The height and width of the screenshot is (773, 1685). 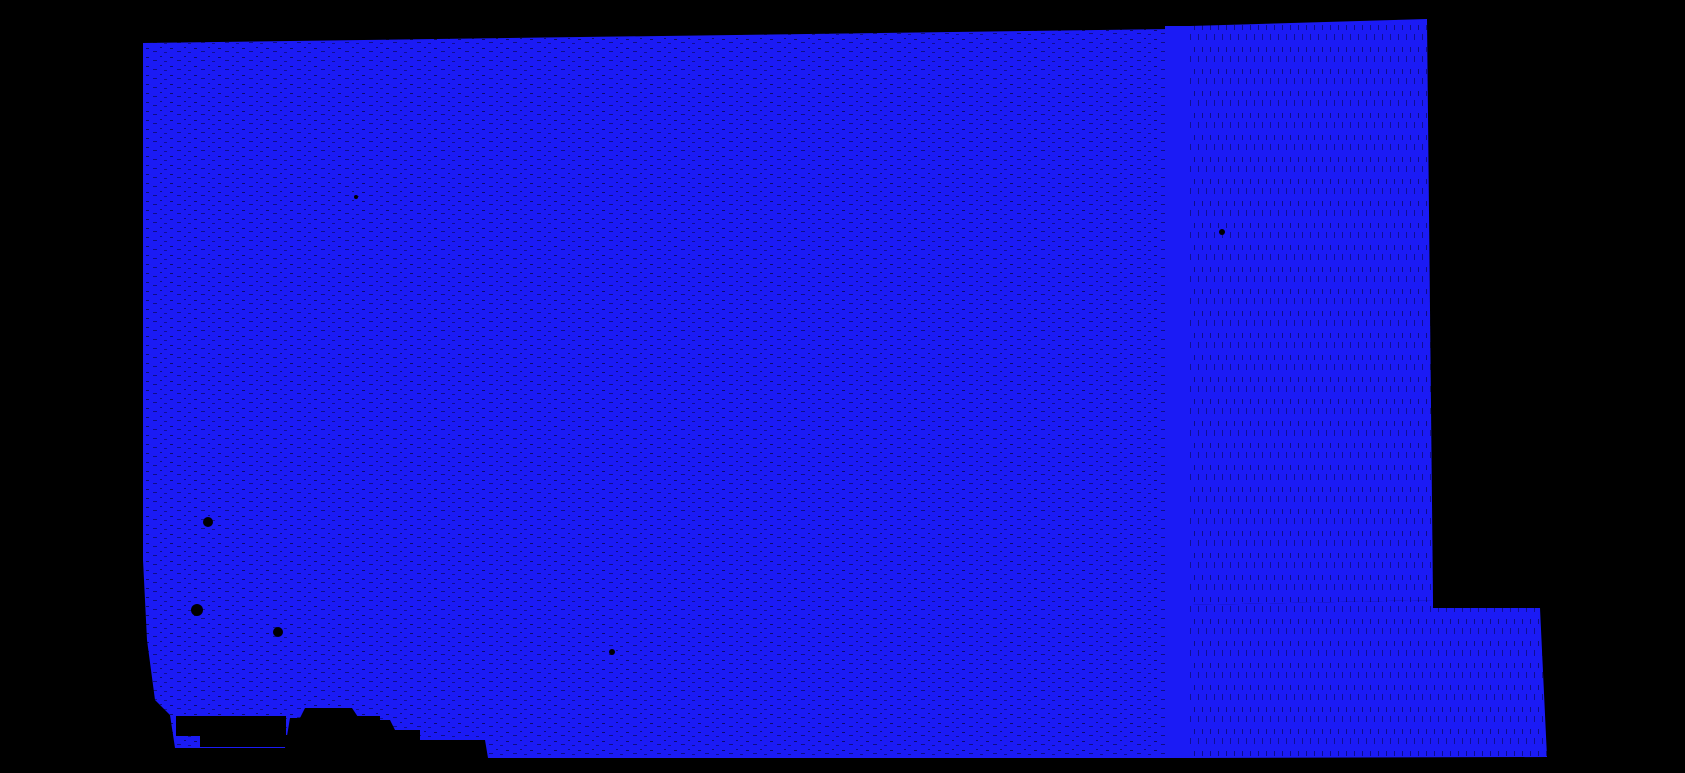 I want to click on point-cloud-seam, so click(x=1179, y=392).